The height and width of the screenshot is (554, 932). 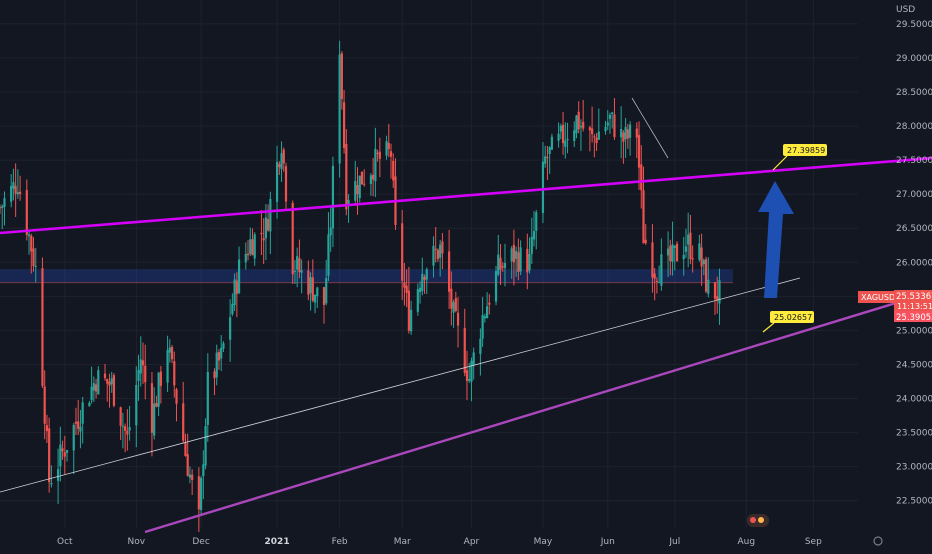 I want to click on time-axis: Oct Nov Dec 2021 Feb Mar Apr May Jun Jul Aug Sep, so click(x=439, y=542).